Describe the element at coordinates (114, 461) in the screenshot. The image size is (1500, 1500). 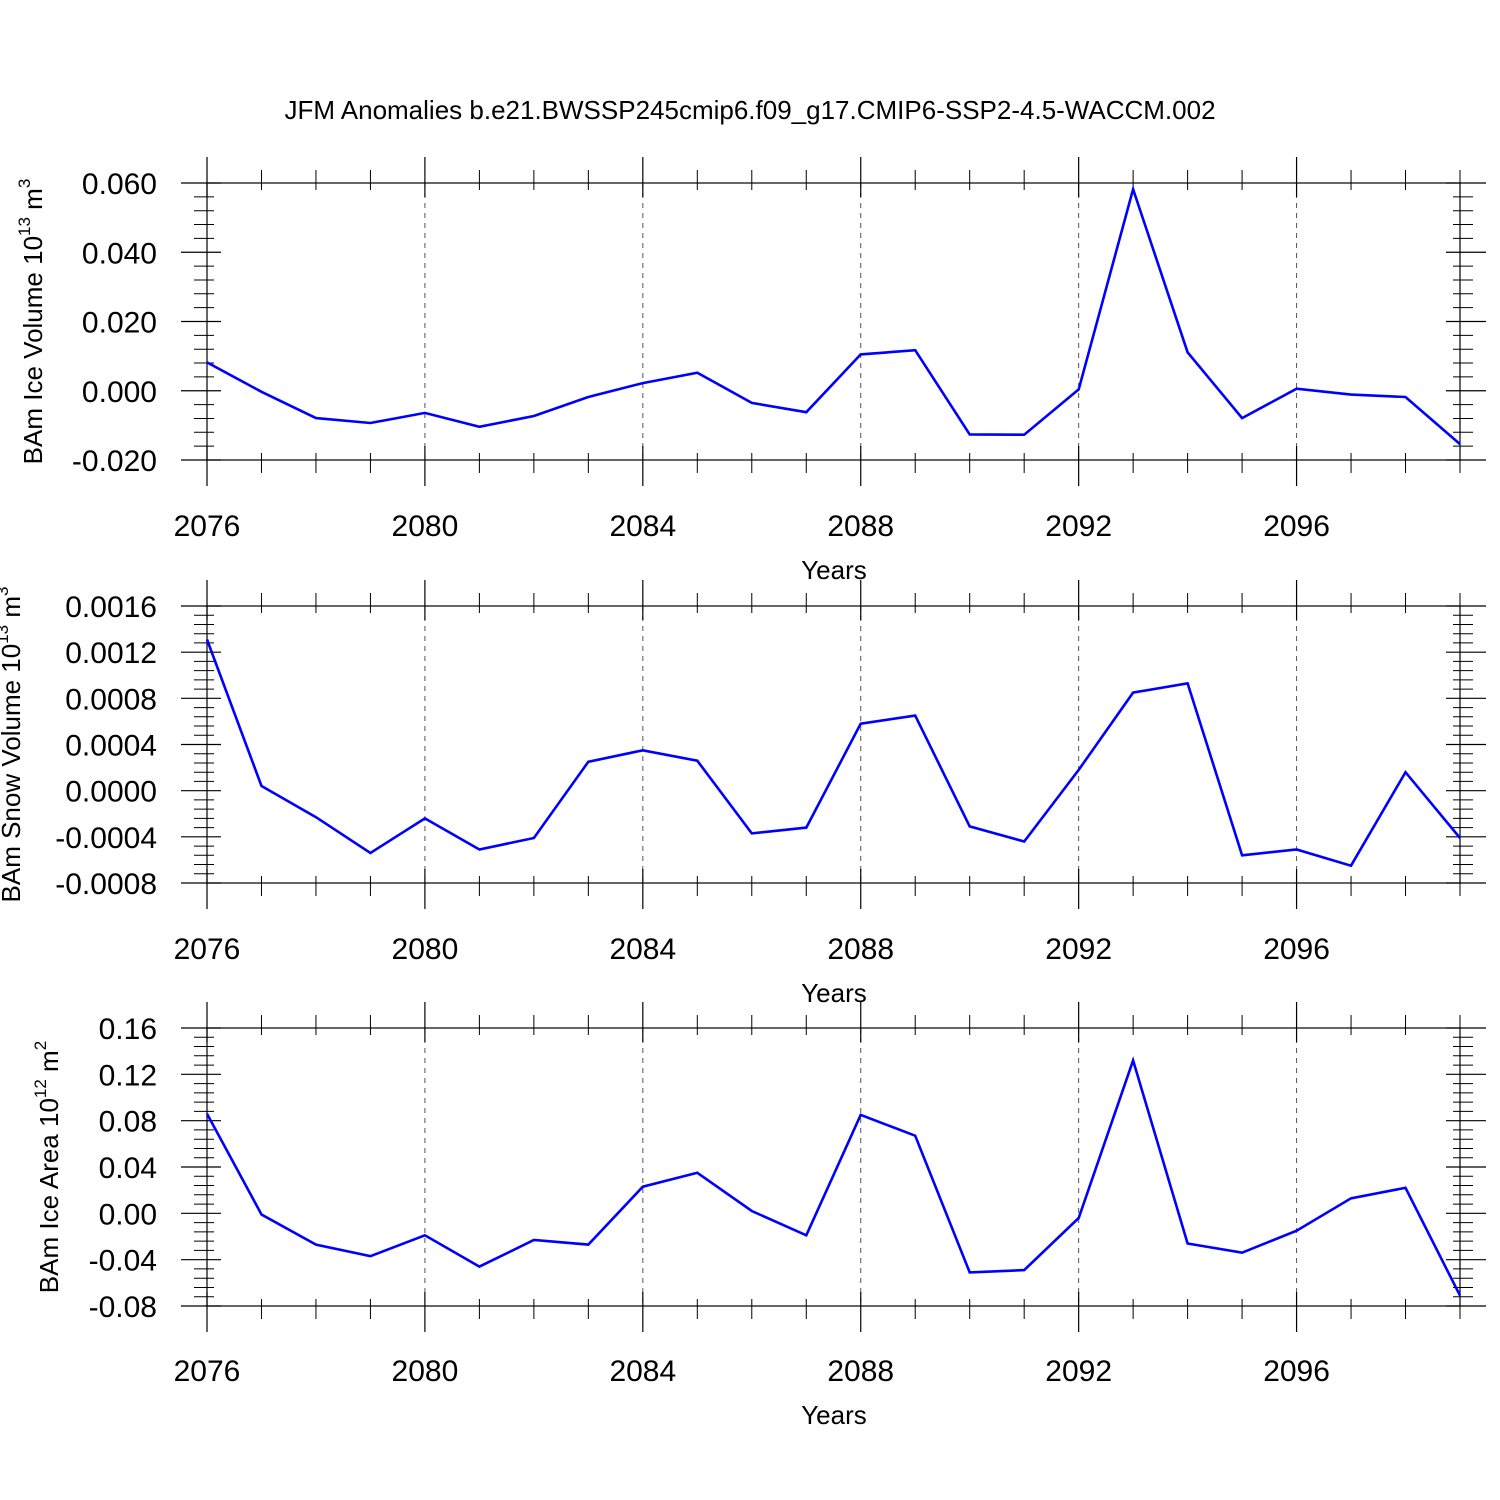
I see `y-tick-label: -0.020` at that location.